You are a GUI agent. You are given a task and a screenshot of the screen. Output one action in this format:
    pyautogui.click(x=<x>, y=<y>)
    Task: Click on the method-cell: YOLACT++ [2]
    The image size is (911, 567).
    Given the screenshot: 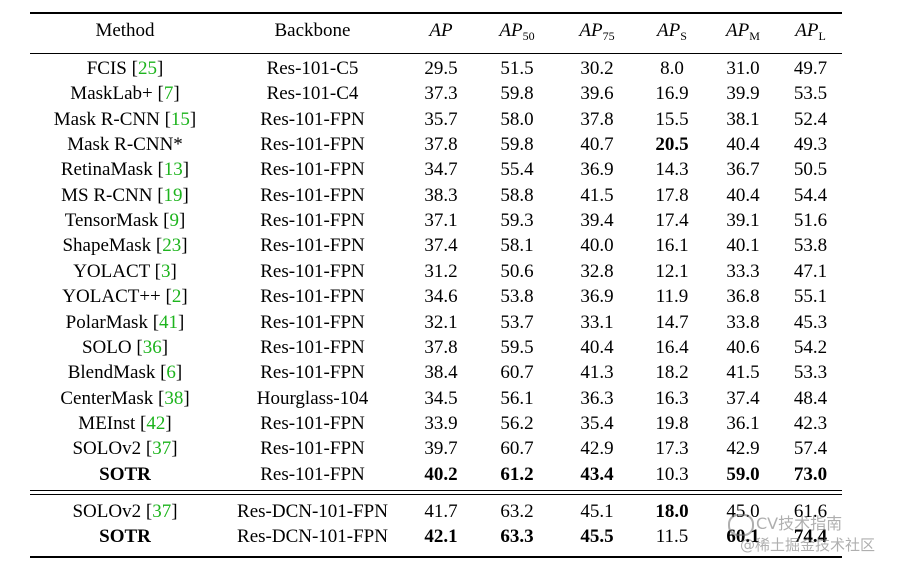 What is the action you would take?
    pyautogui.click(x=125, y=297)
    